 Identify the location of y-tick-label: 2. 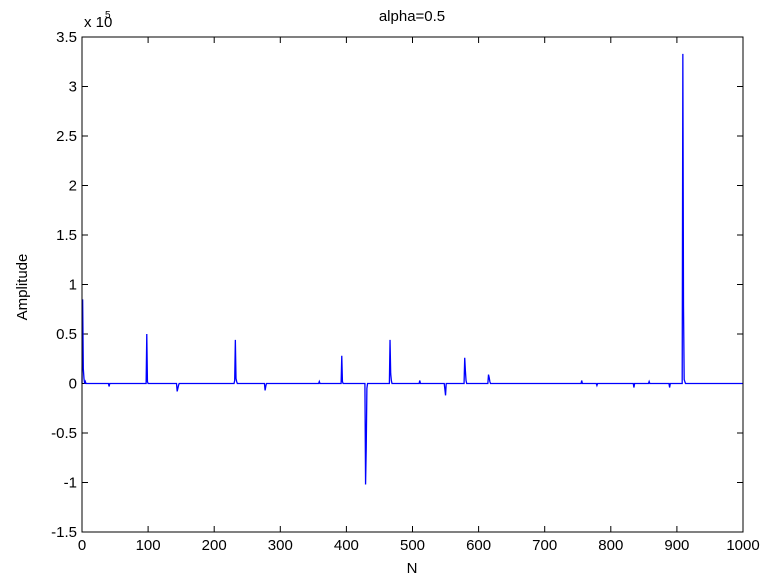
(73, 186).